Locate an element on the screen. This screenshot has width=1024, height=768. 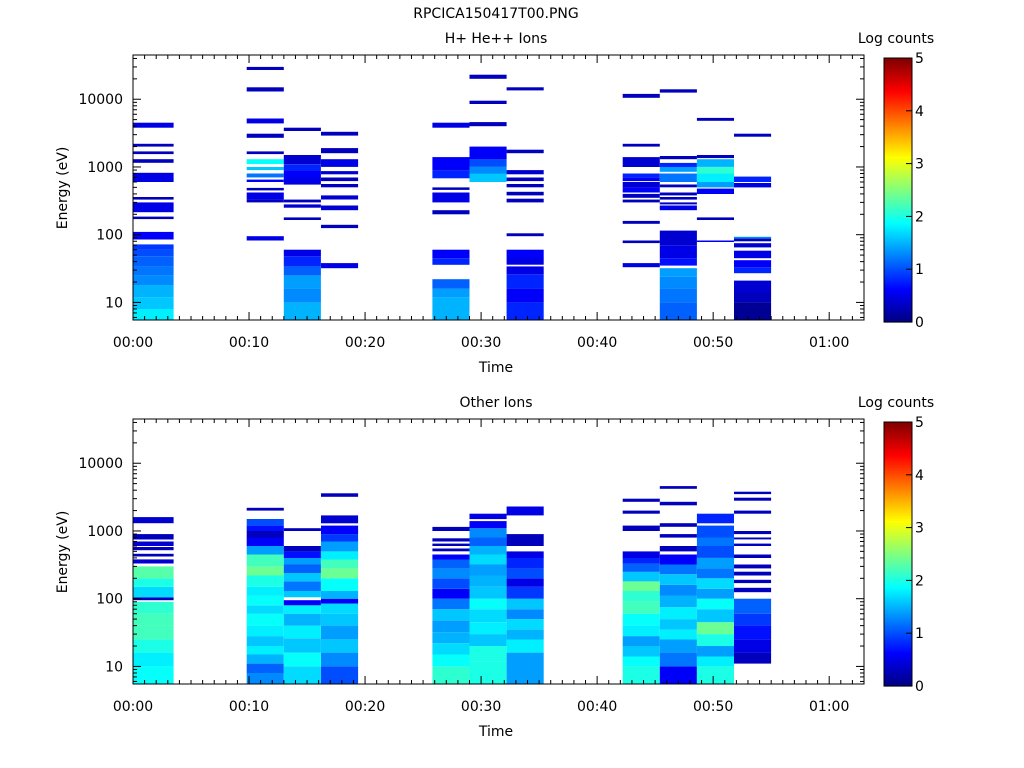
y-axis-label: Energy (eV) is located at coordinates (63, 188).